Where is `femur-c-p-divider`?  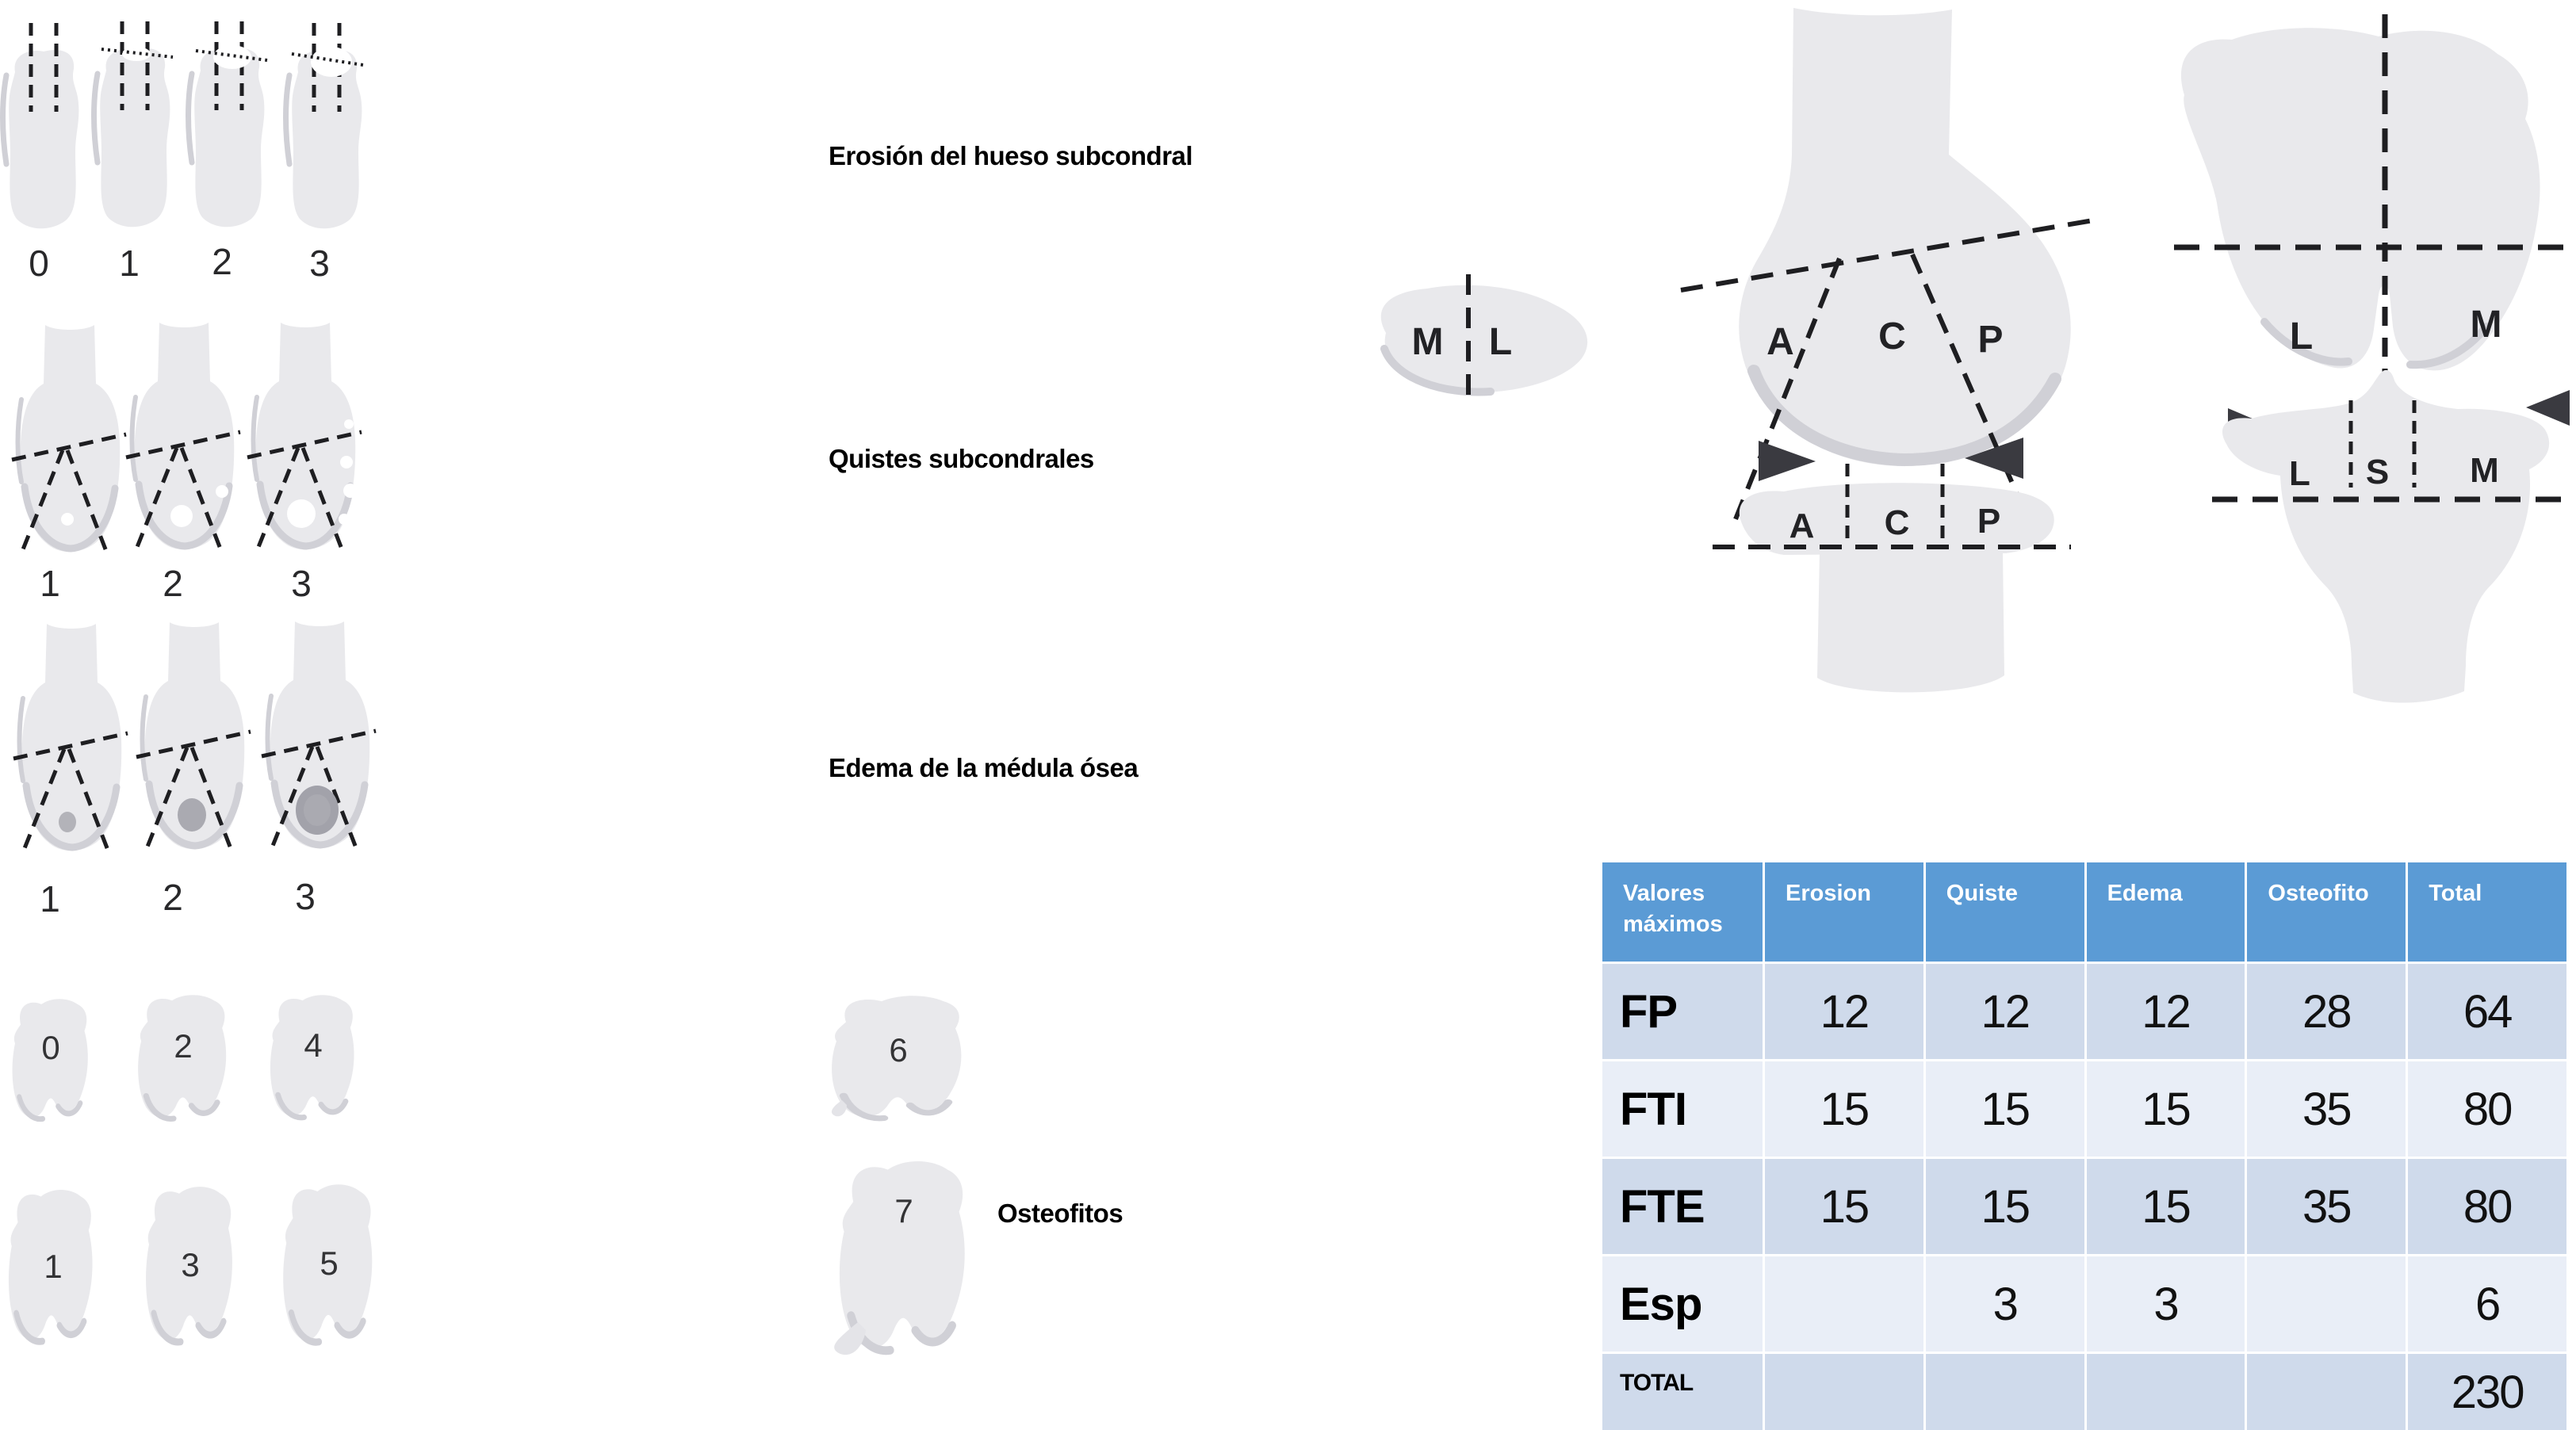
femur-c-p-divider is located at coordinates (1971, 389).